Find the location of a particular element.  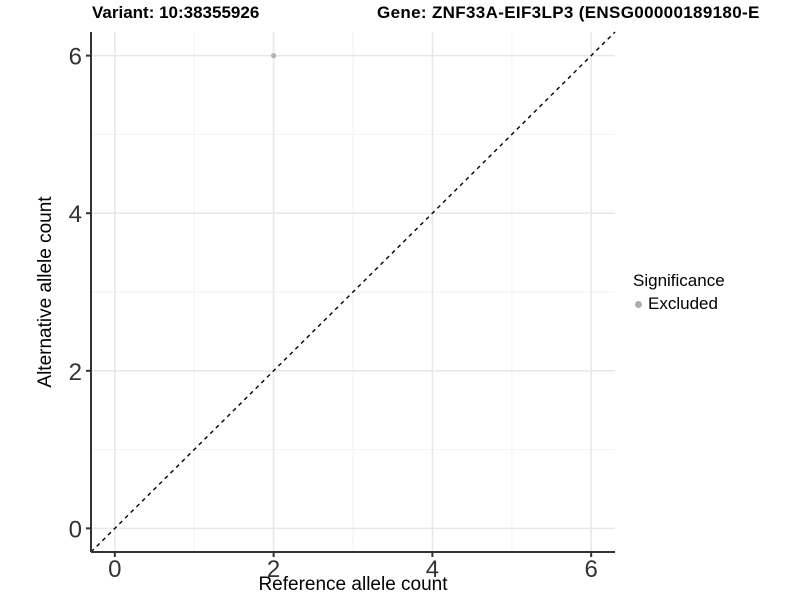

legend: Significance Excluded is located at coordinates (679, 292).